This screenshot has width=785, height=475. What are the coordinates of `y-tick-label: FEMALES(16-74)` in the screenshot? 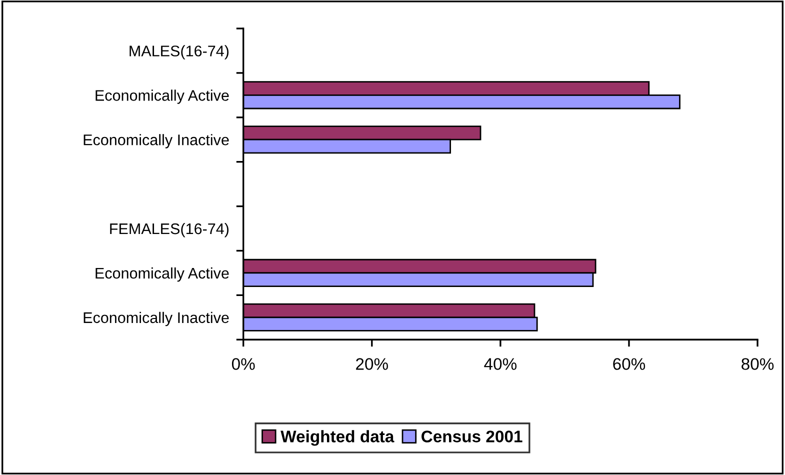 It's located at (169, 230).